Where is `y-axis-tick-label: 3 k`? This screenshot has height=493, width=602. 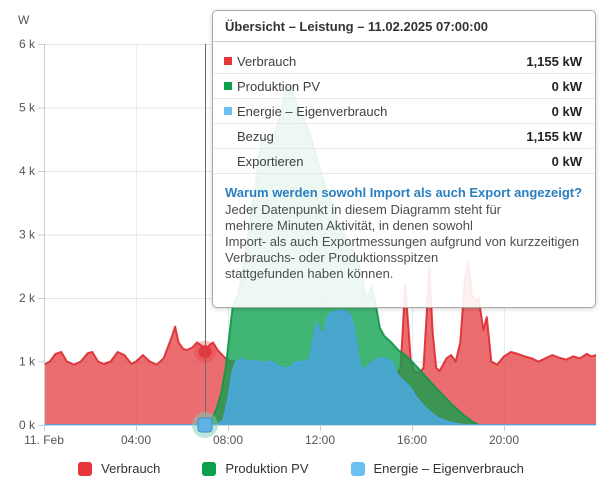
y-axis-tick-label: 3 k is located at coordinates (27, 235).